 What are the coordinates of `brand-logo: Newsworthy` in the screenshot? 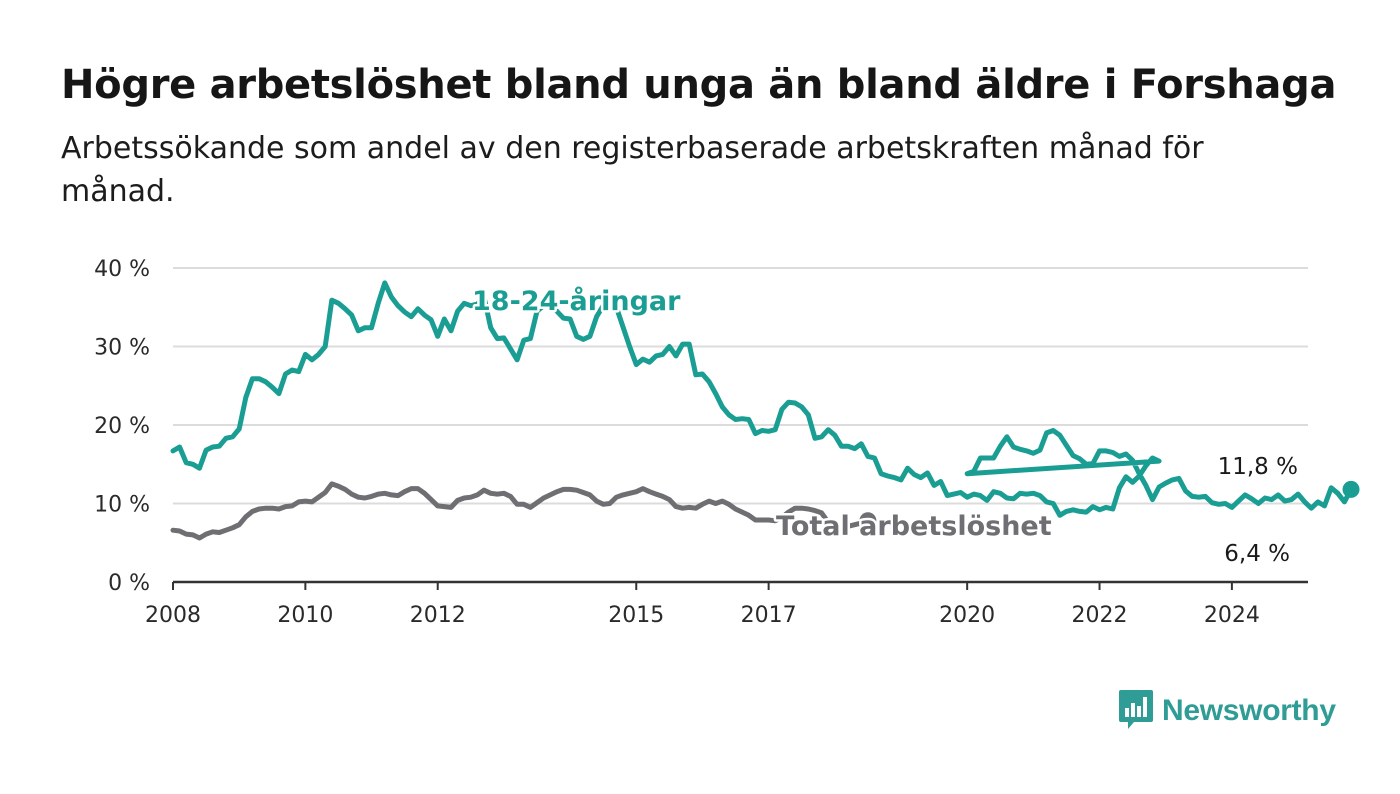 It's located at (1227, 711).